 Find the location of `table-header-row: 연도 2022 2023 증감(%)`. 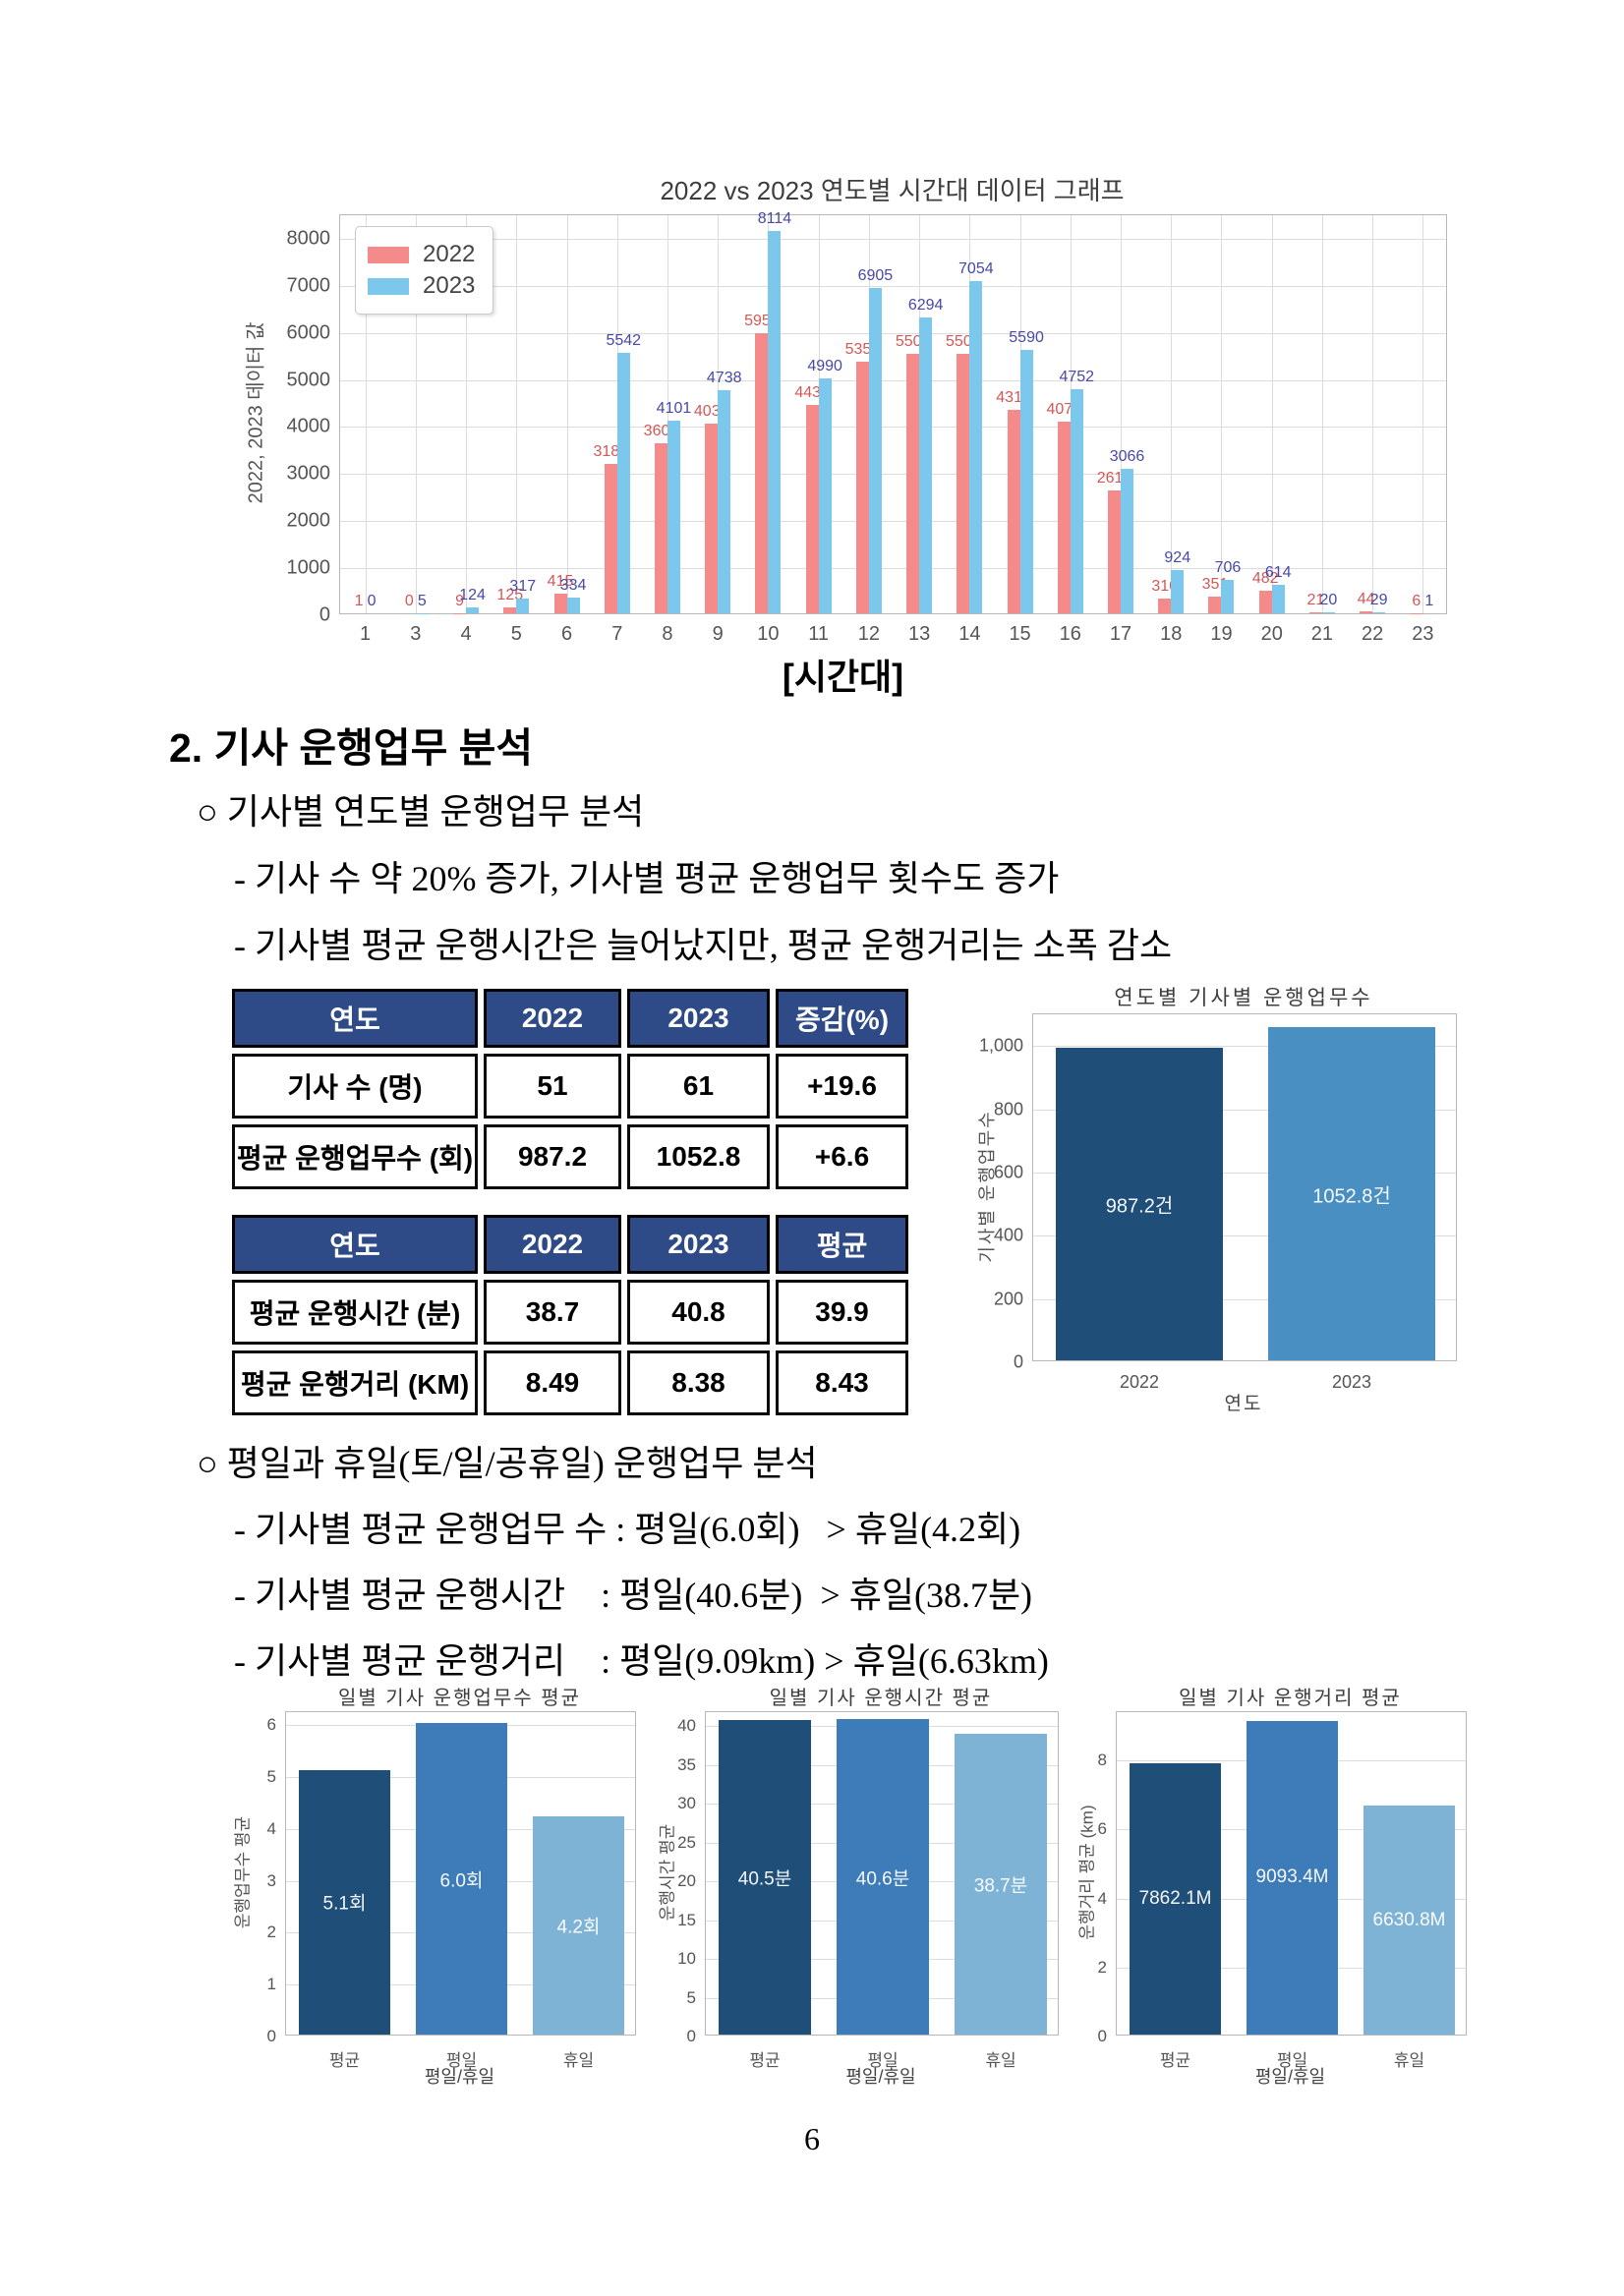

table-header-row: 연도 2022 2023 증감(%) is located at coordinates (570, 1018).